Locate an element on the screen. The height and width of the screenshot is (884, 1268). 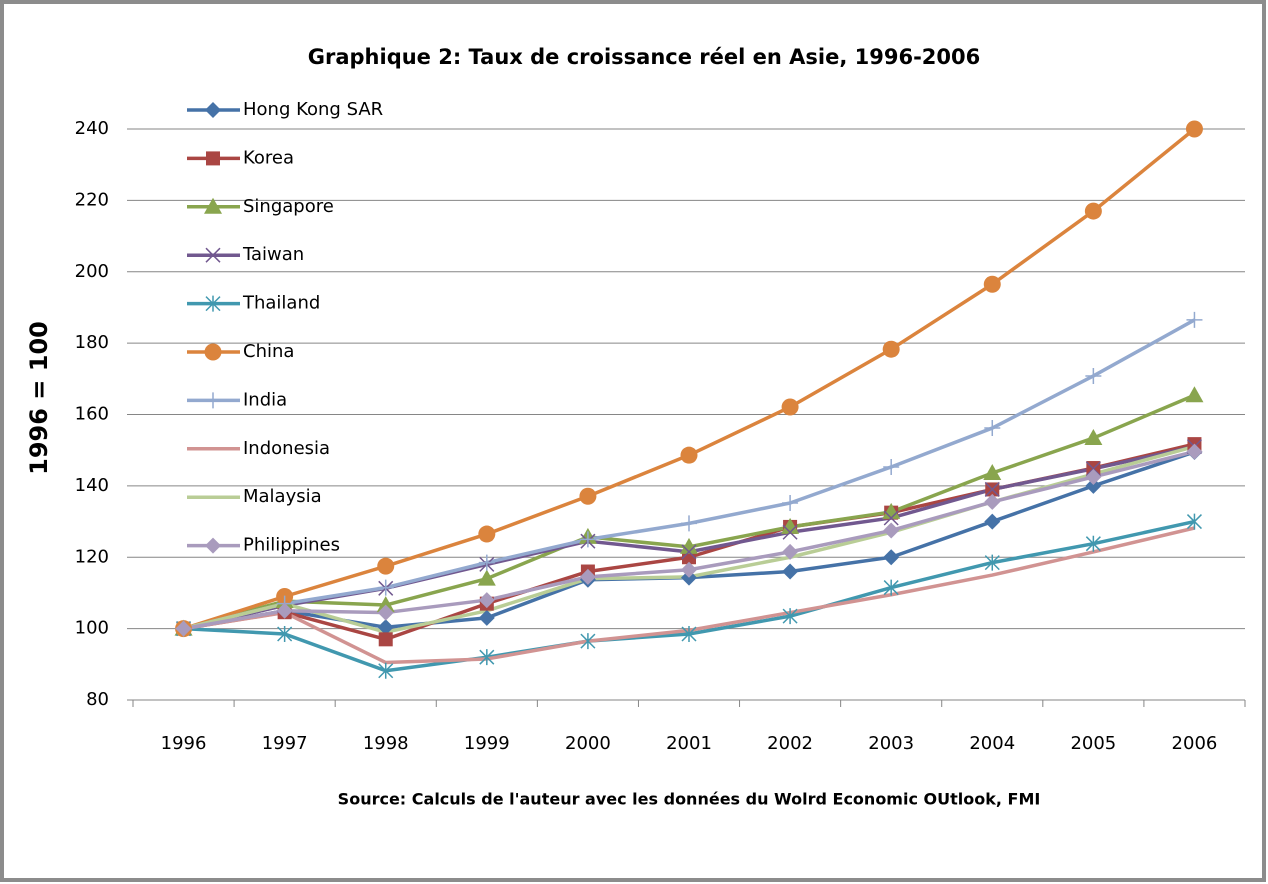
x-tick-label: 1998 is located at coordinates (386, 743).